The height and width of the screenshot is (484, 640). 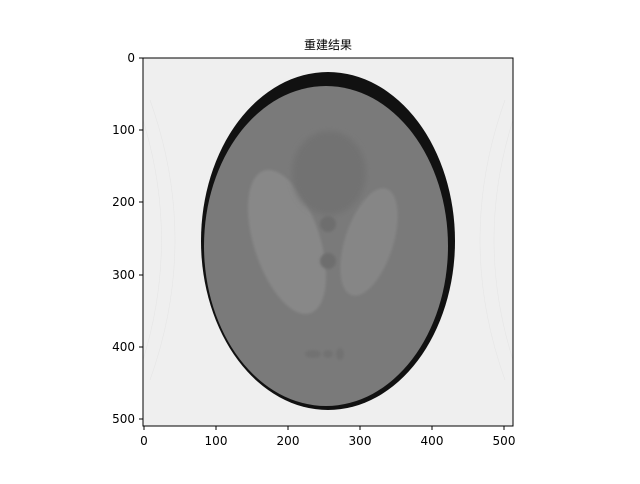 What do you see at coordinates (369, 242) in the screenshot?
I see `right-ventricle` at bounding box center [369, 242].